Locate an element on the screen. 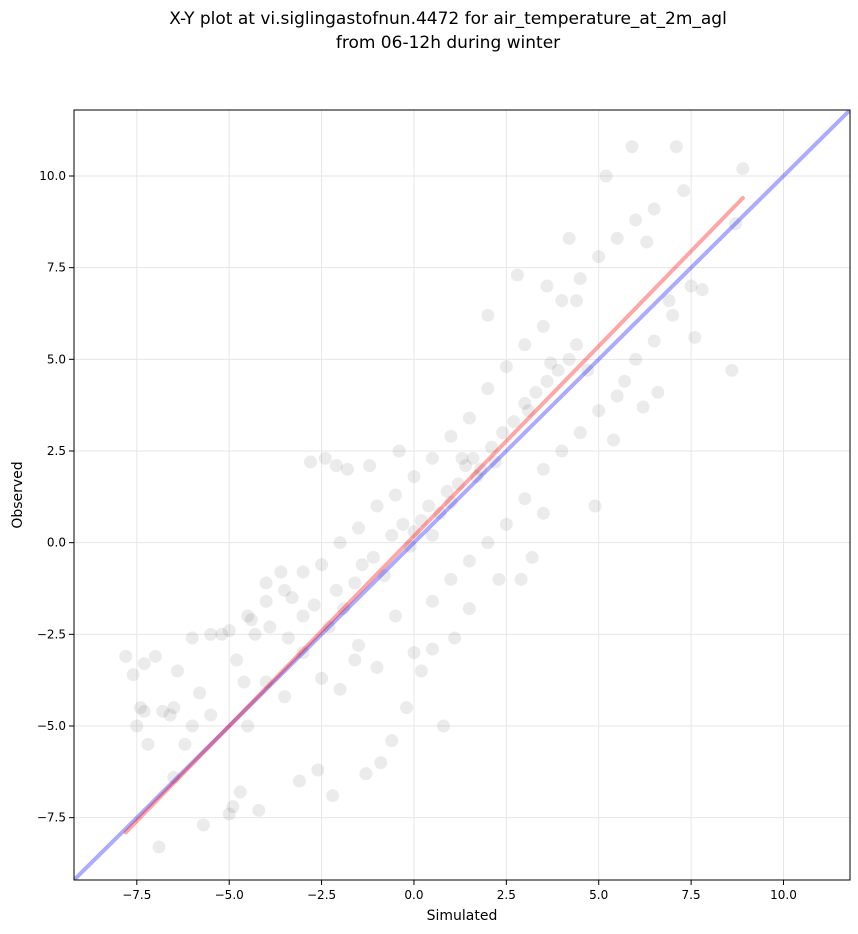 The height and width of the screenshot is (934, 858). y-tick-label: −2.5 is located at coordinates (51, 634).